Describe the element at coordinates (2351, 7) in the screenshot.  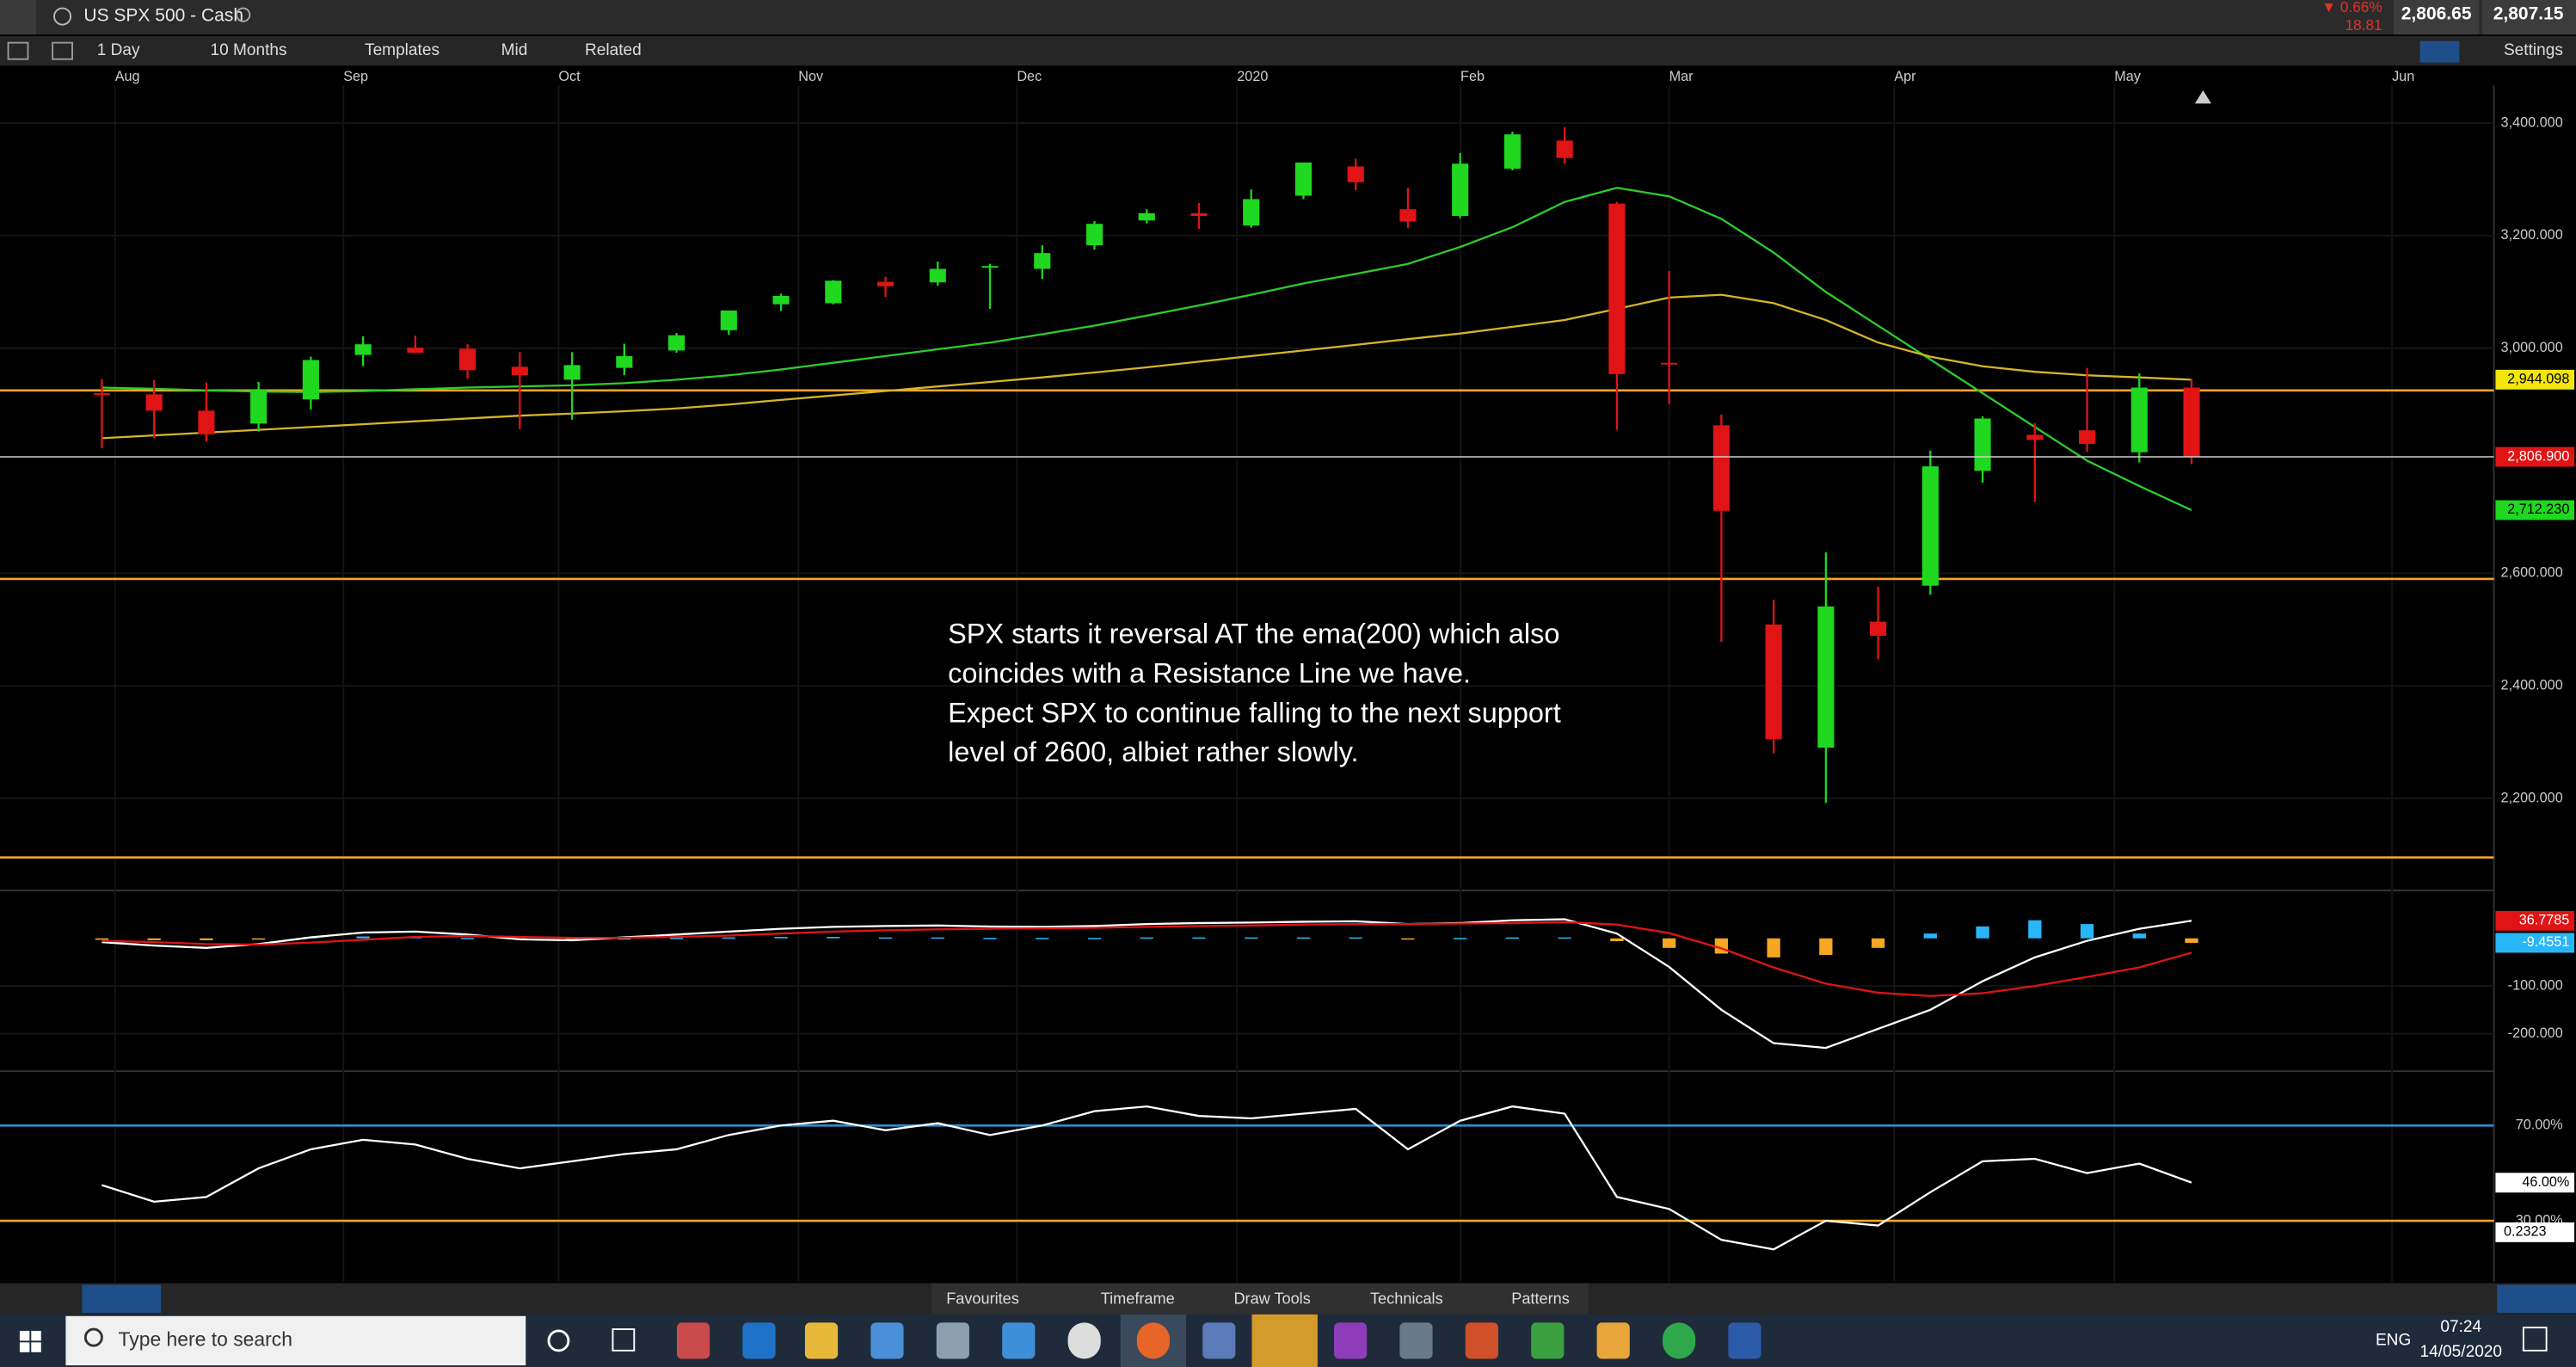
I see `change: ▼ 0.66%` at that location.